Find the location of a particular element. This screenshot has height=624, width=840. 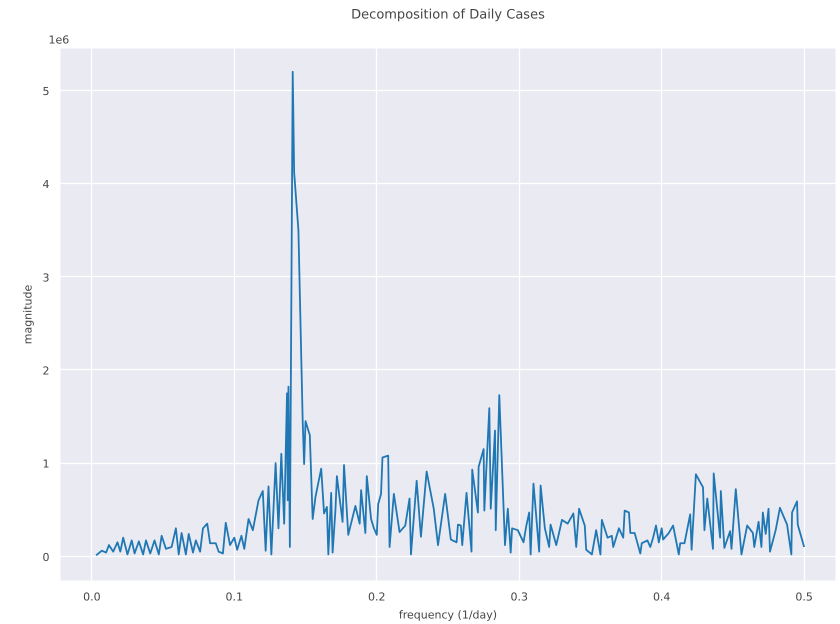

x-axis-title: frequency (1/day) is located at coordinates (448, 615).